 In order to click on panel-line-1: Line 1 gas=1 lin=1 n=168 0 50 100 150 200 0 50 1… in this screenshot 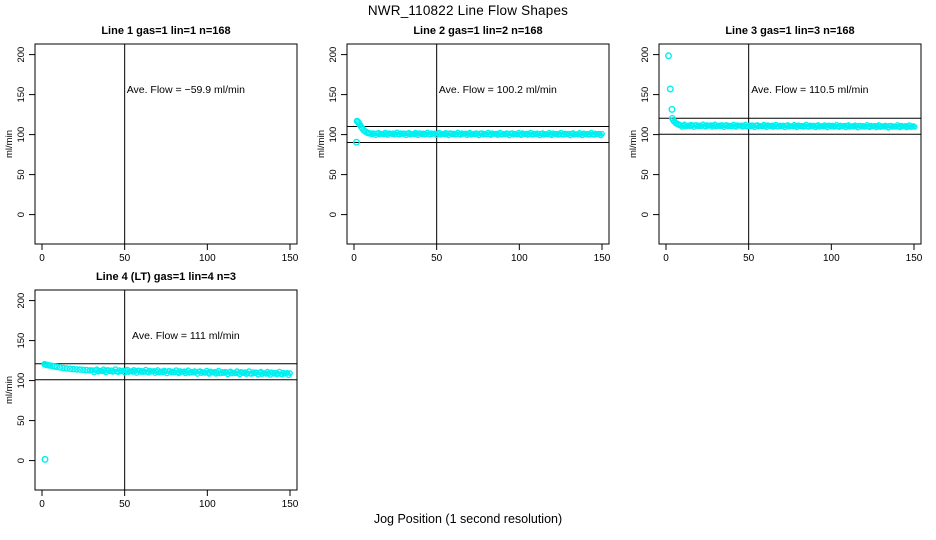, I will do `click(151, 144)`.